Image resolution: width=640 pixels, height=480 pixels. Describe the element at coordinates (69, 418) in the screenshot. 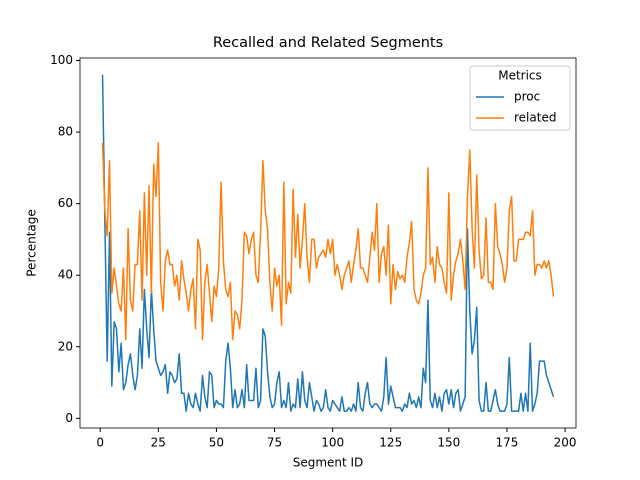

I see `y-tick-label: 0` at that location.